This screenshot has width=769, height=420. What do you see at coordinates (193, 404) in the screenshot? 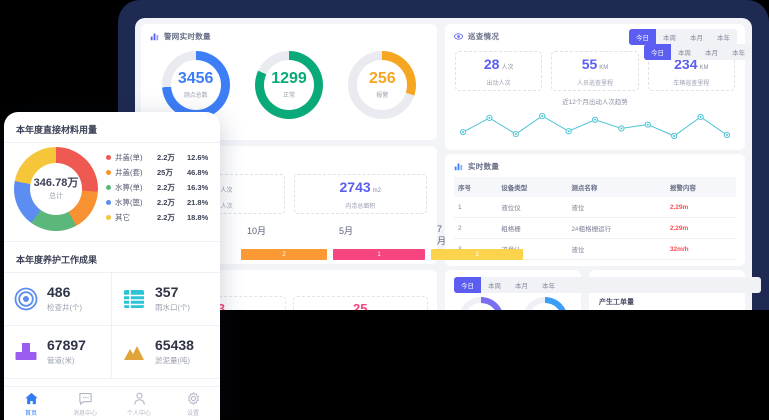
I see `nav-item-3: 设置` at bounding box center [193, 404].